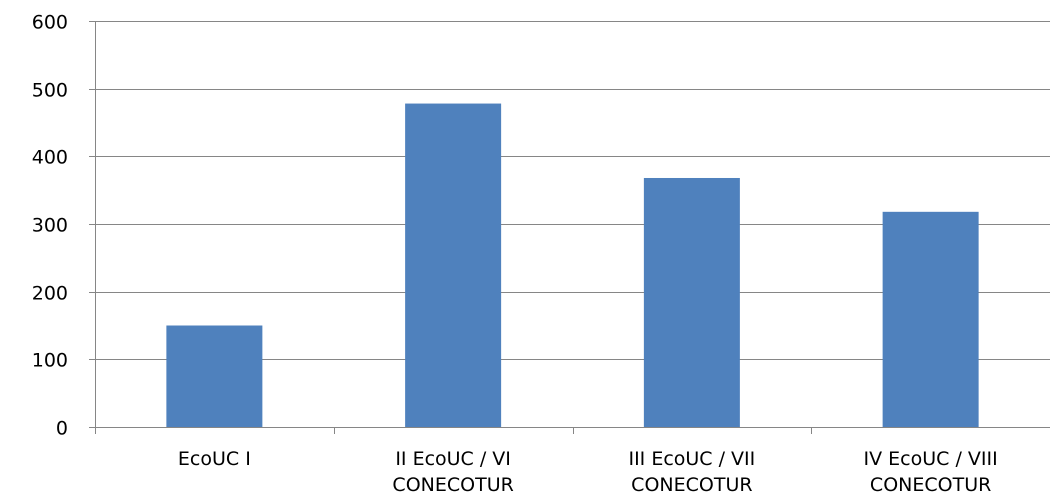  What do you see at coordinates (214, 459) in the screenshot?
I see `x-category-label: EcoUC I` at bounding box center [214, 459].